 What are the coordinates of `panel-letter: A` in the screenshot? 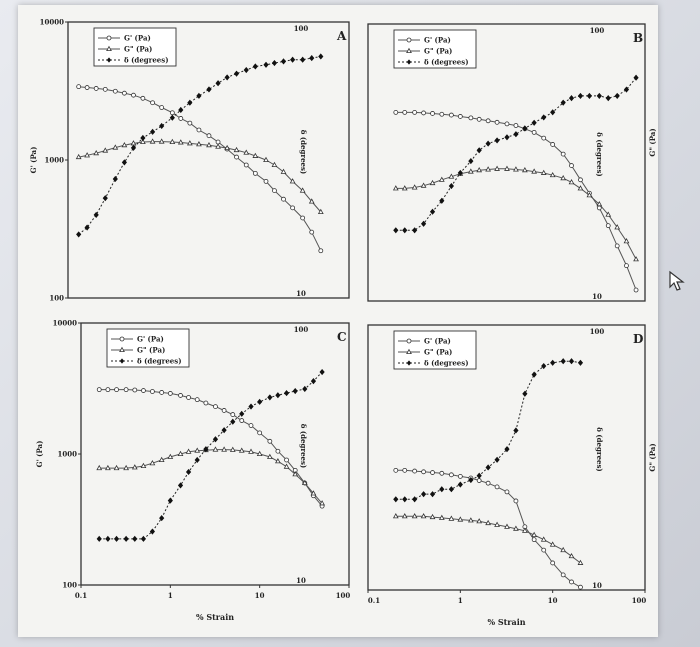 It's located at (341, 36).